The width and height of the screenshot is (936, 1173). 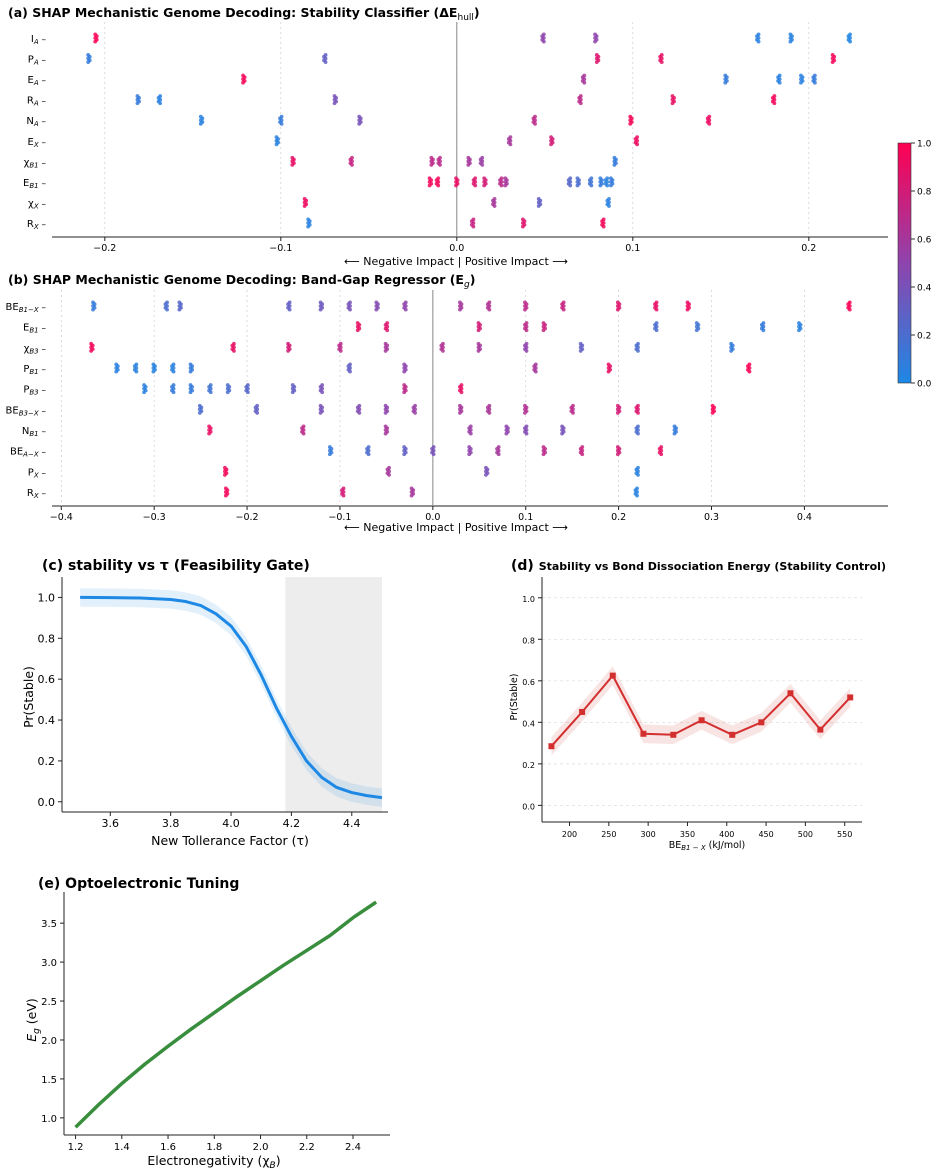 I want to click on panel-c-y-tick-label: 0.0, so click(x=47, y=802).